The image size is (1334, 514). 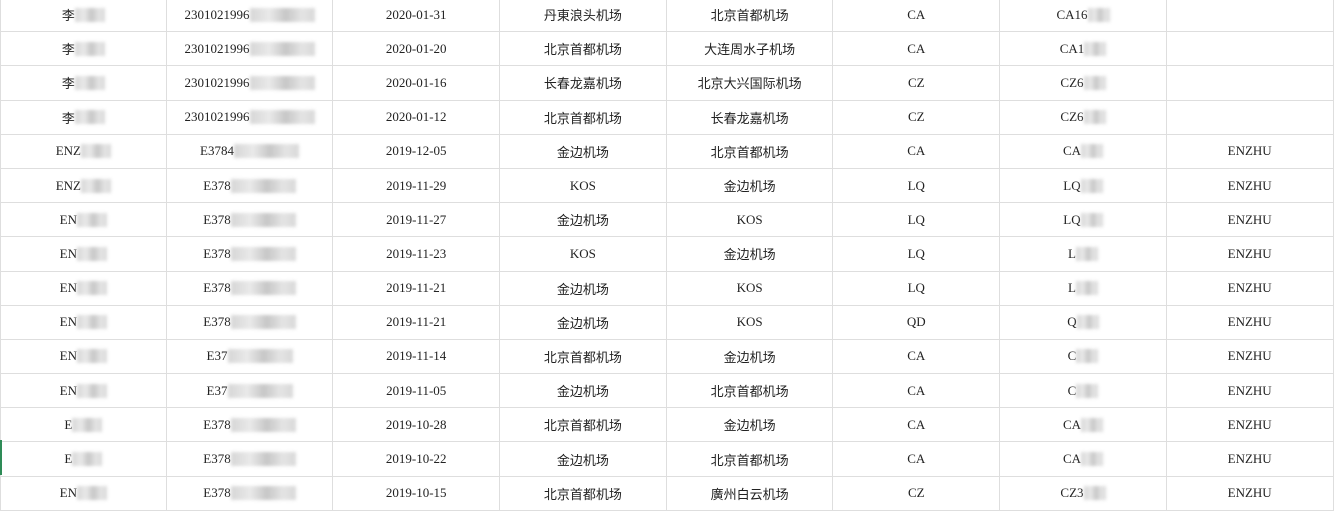 I want to click on cell-date: 2019-10-15, so click(x=417, y=493).